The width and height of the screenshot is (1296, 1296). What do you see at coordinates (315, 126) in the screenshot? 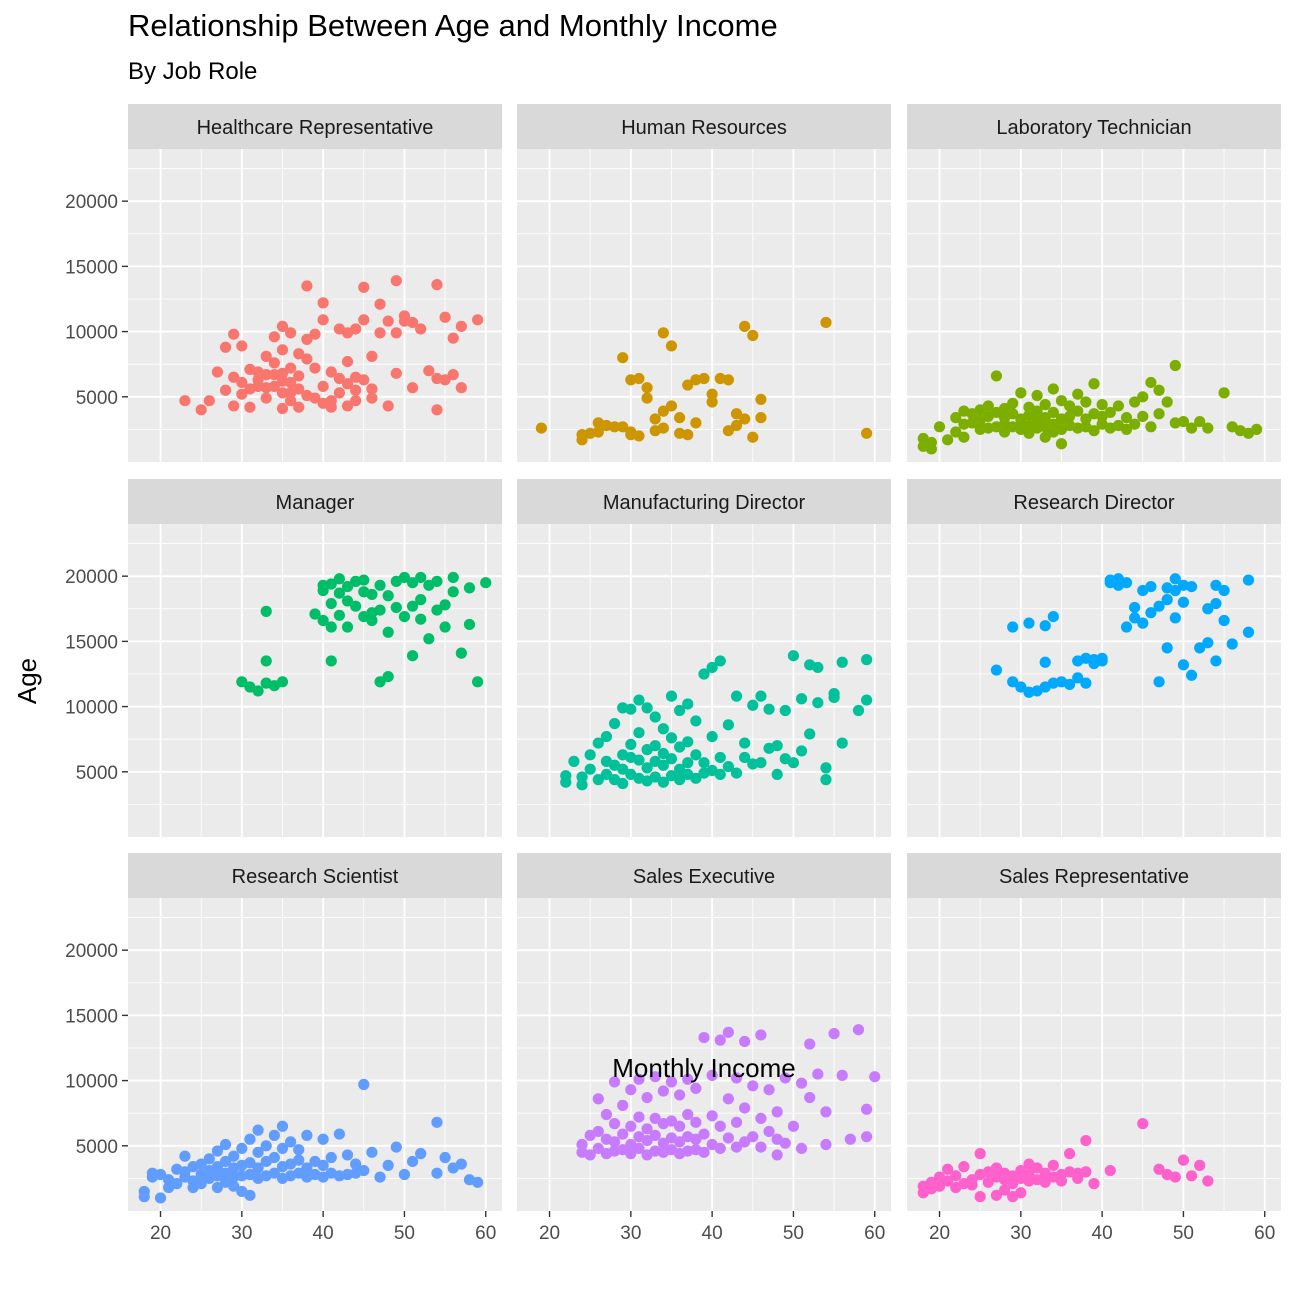
I see `facet-strip` at bounding box center [315, 126].